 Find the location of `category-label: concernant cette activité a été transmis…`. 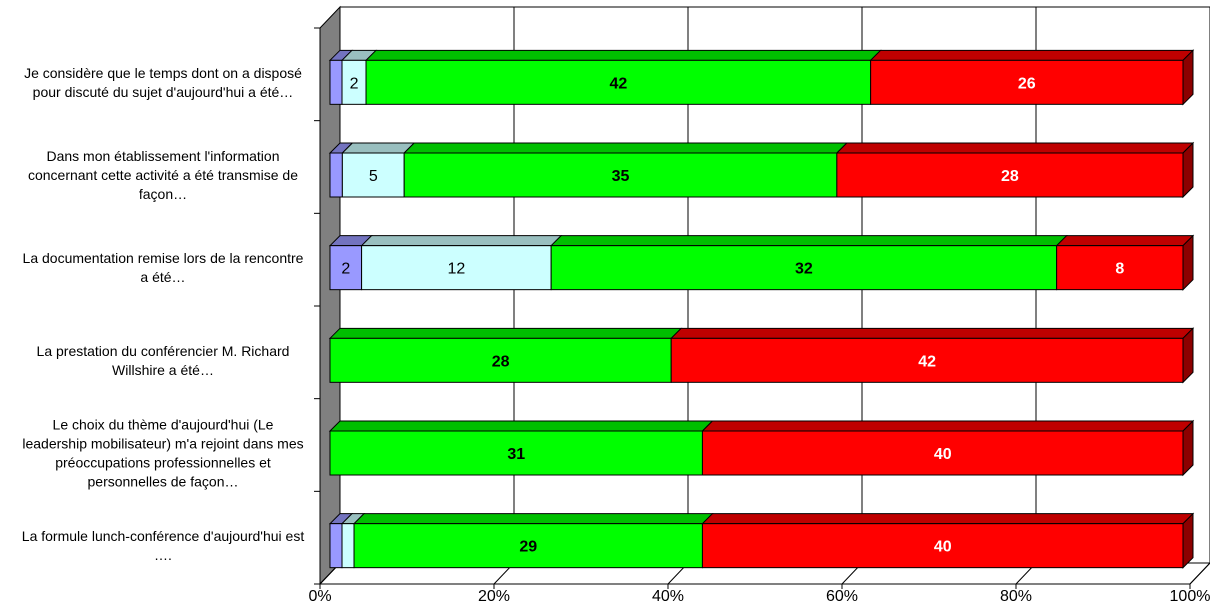

category-label: concernant cette activité a été transmis… is located at coordinates (163, 175).